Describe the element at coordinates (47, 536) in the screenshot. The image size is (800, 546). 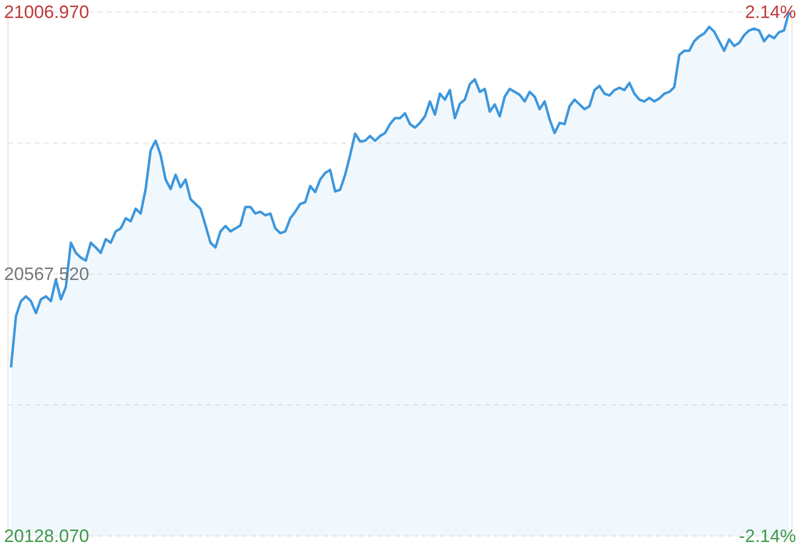
I see `y-tick-label: 20128.070` at that location.